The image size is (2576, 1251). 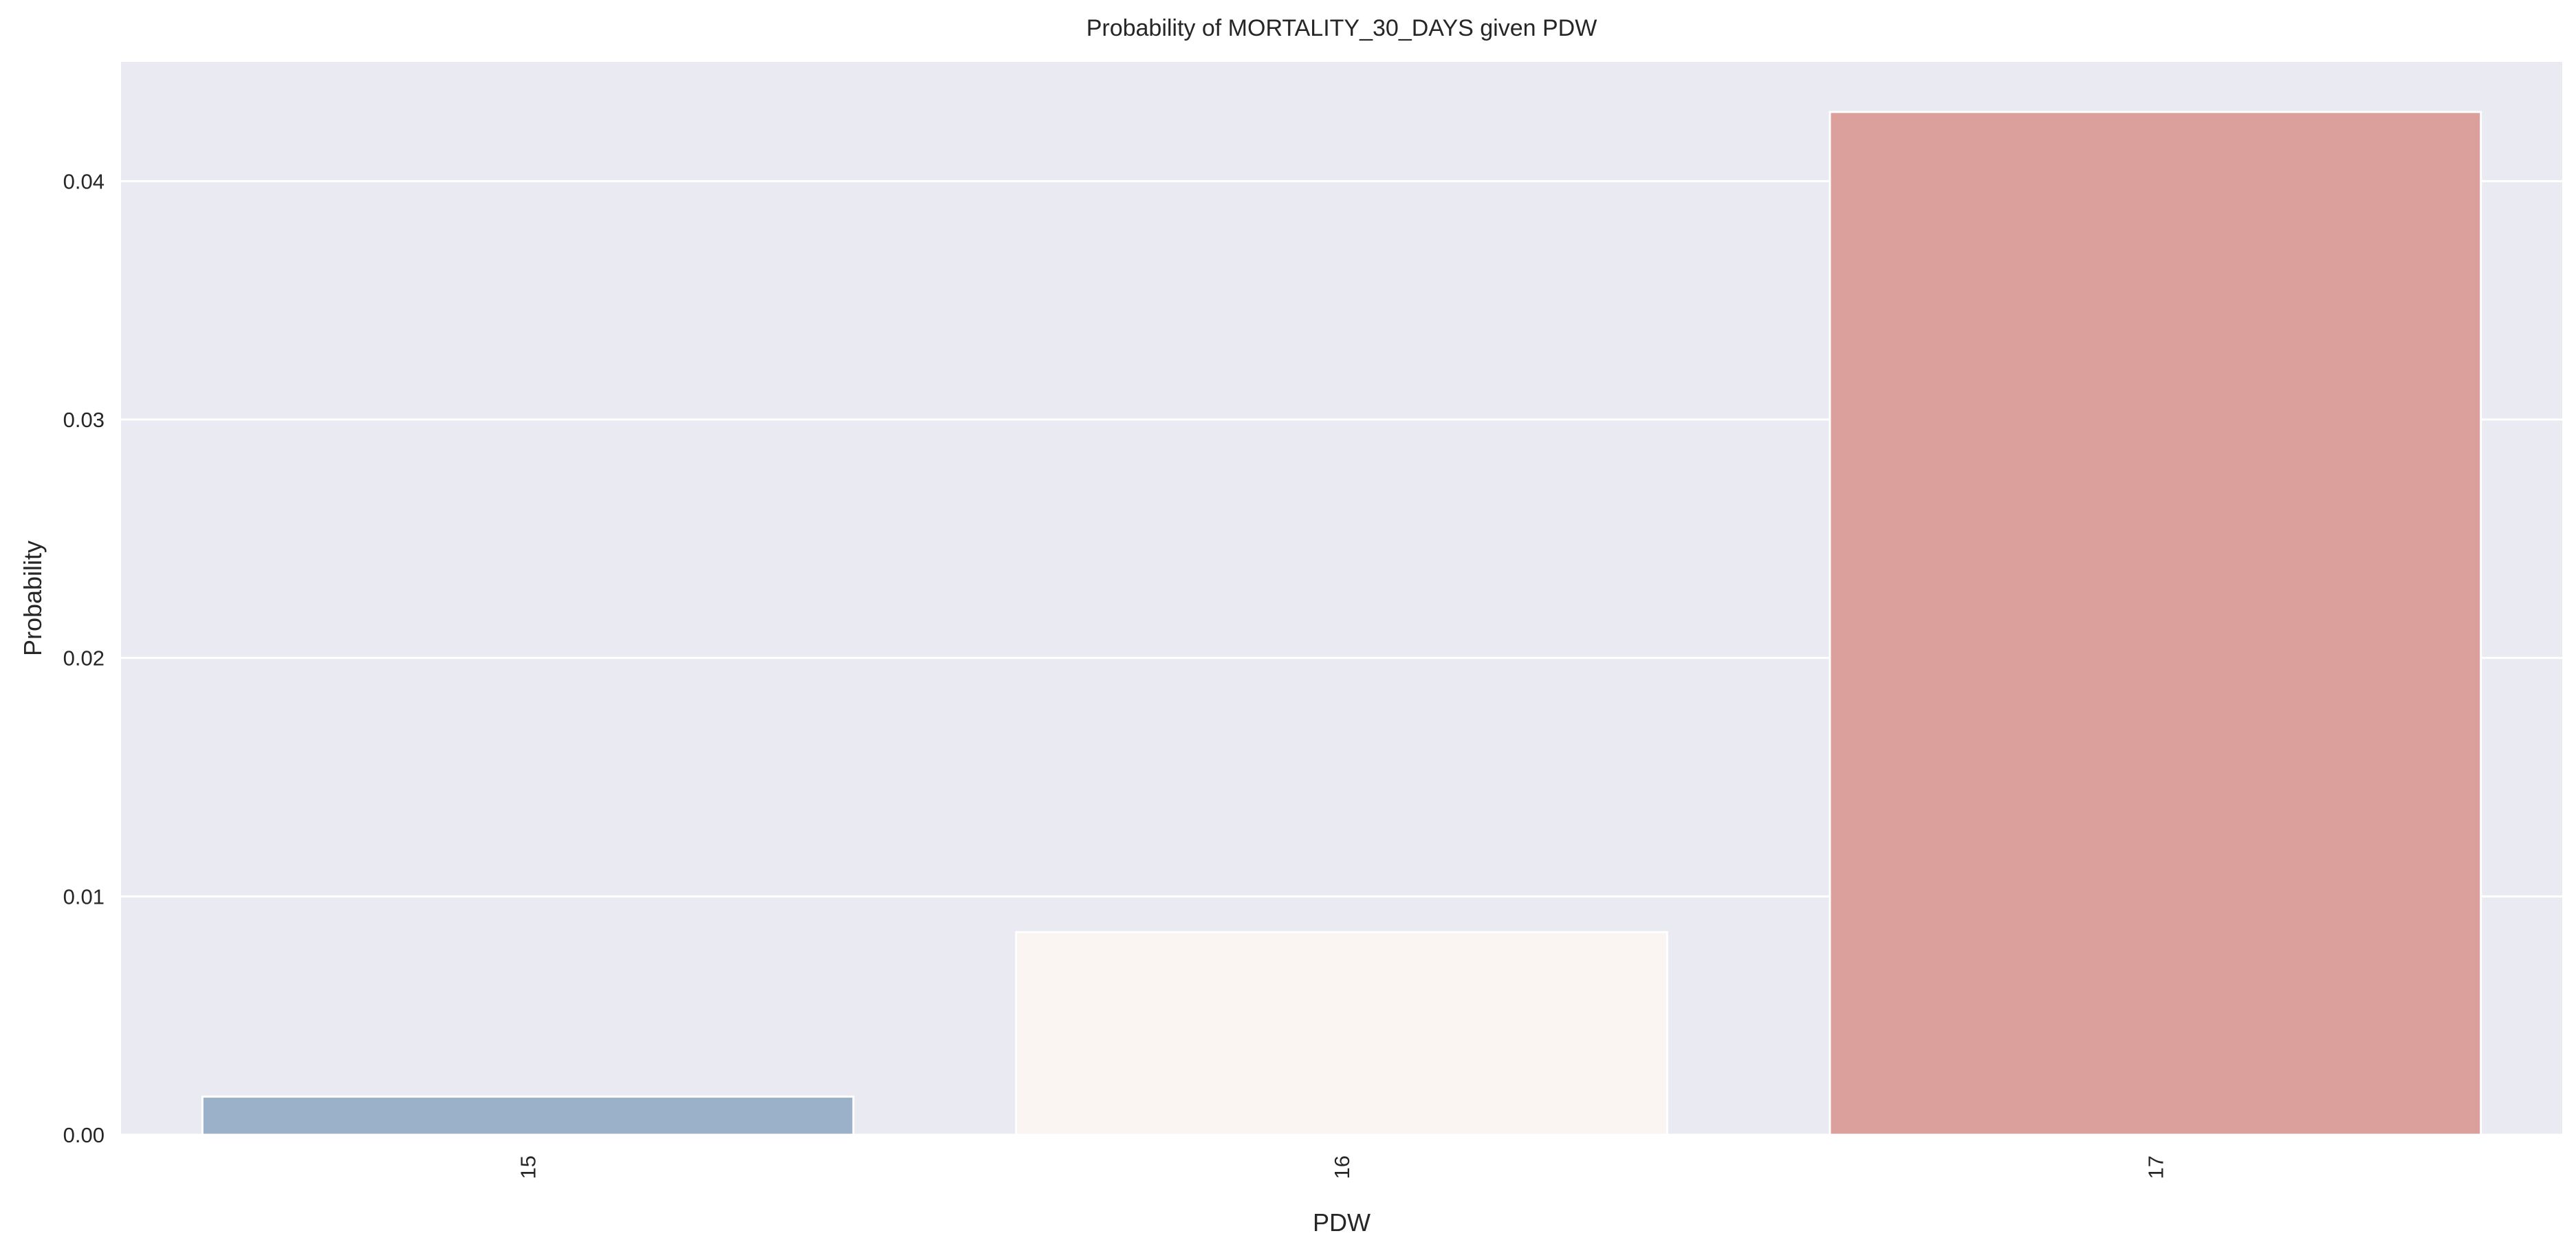 I want to click on y-axis-label: Probability, so click(x=33, y=598).